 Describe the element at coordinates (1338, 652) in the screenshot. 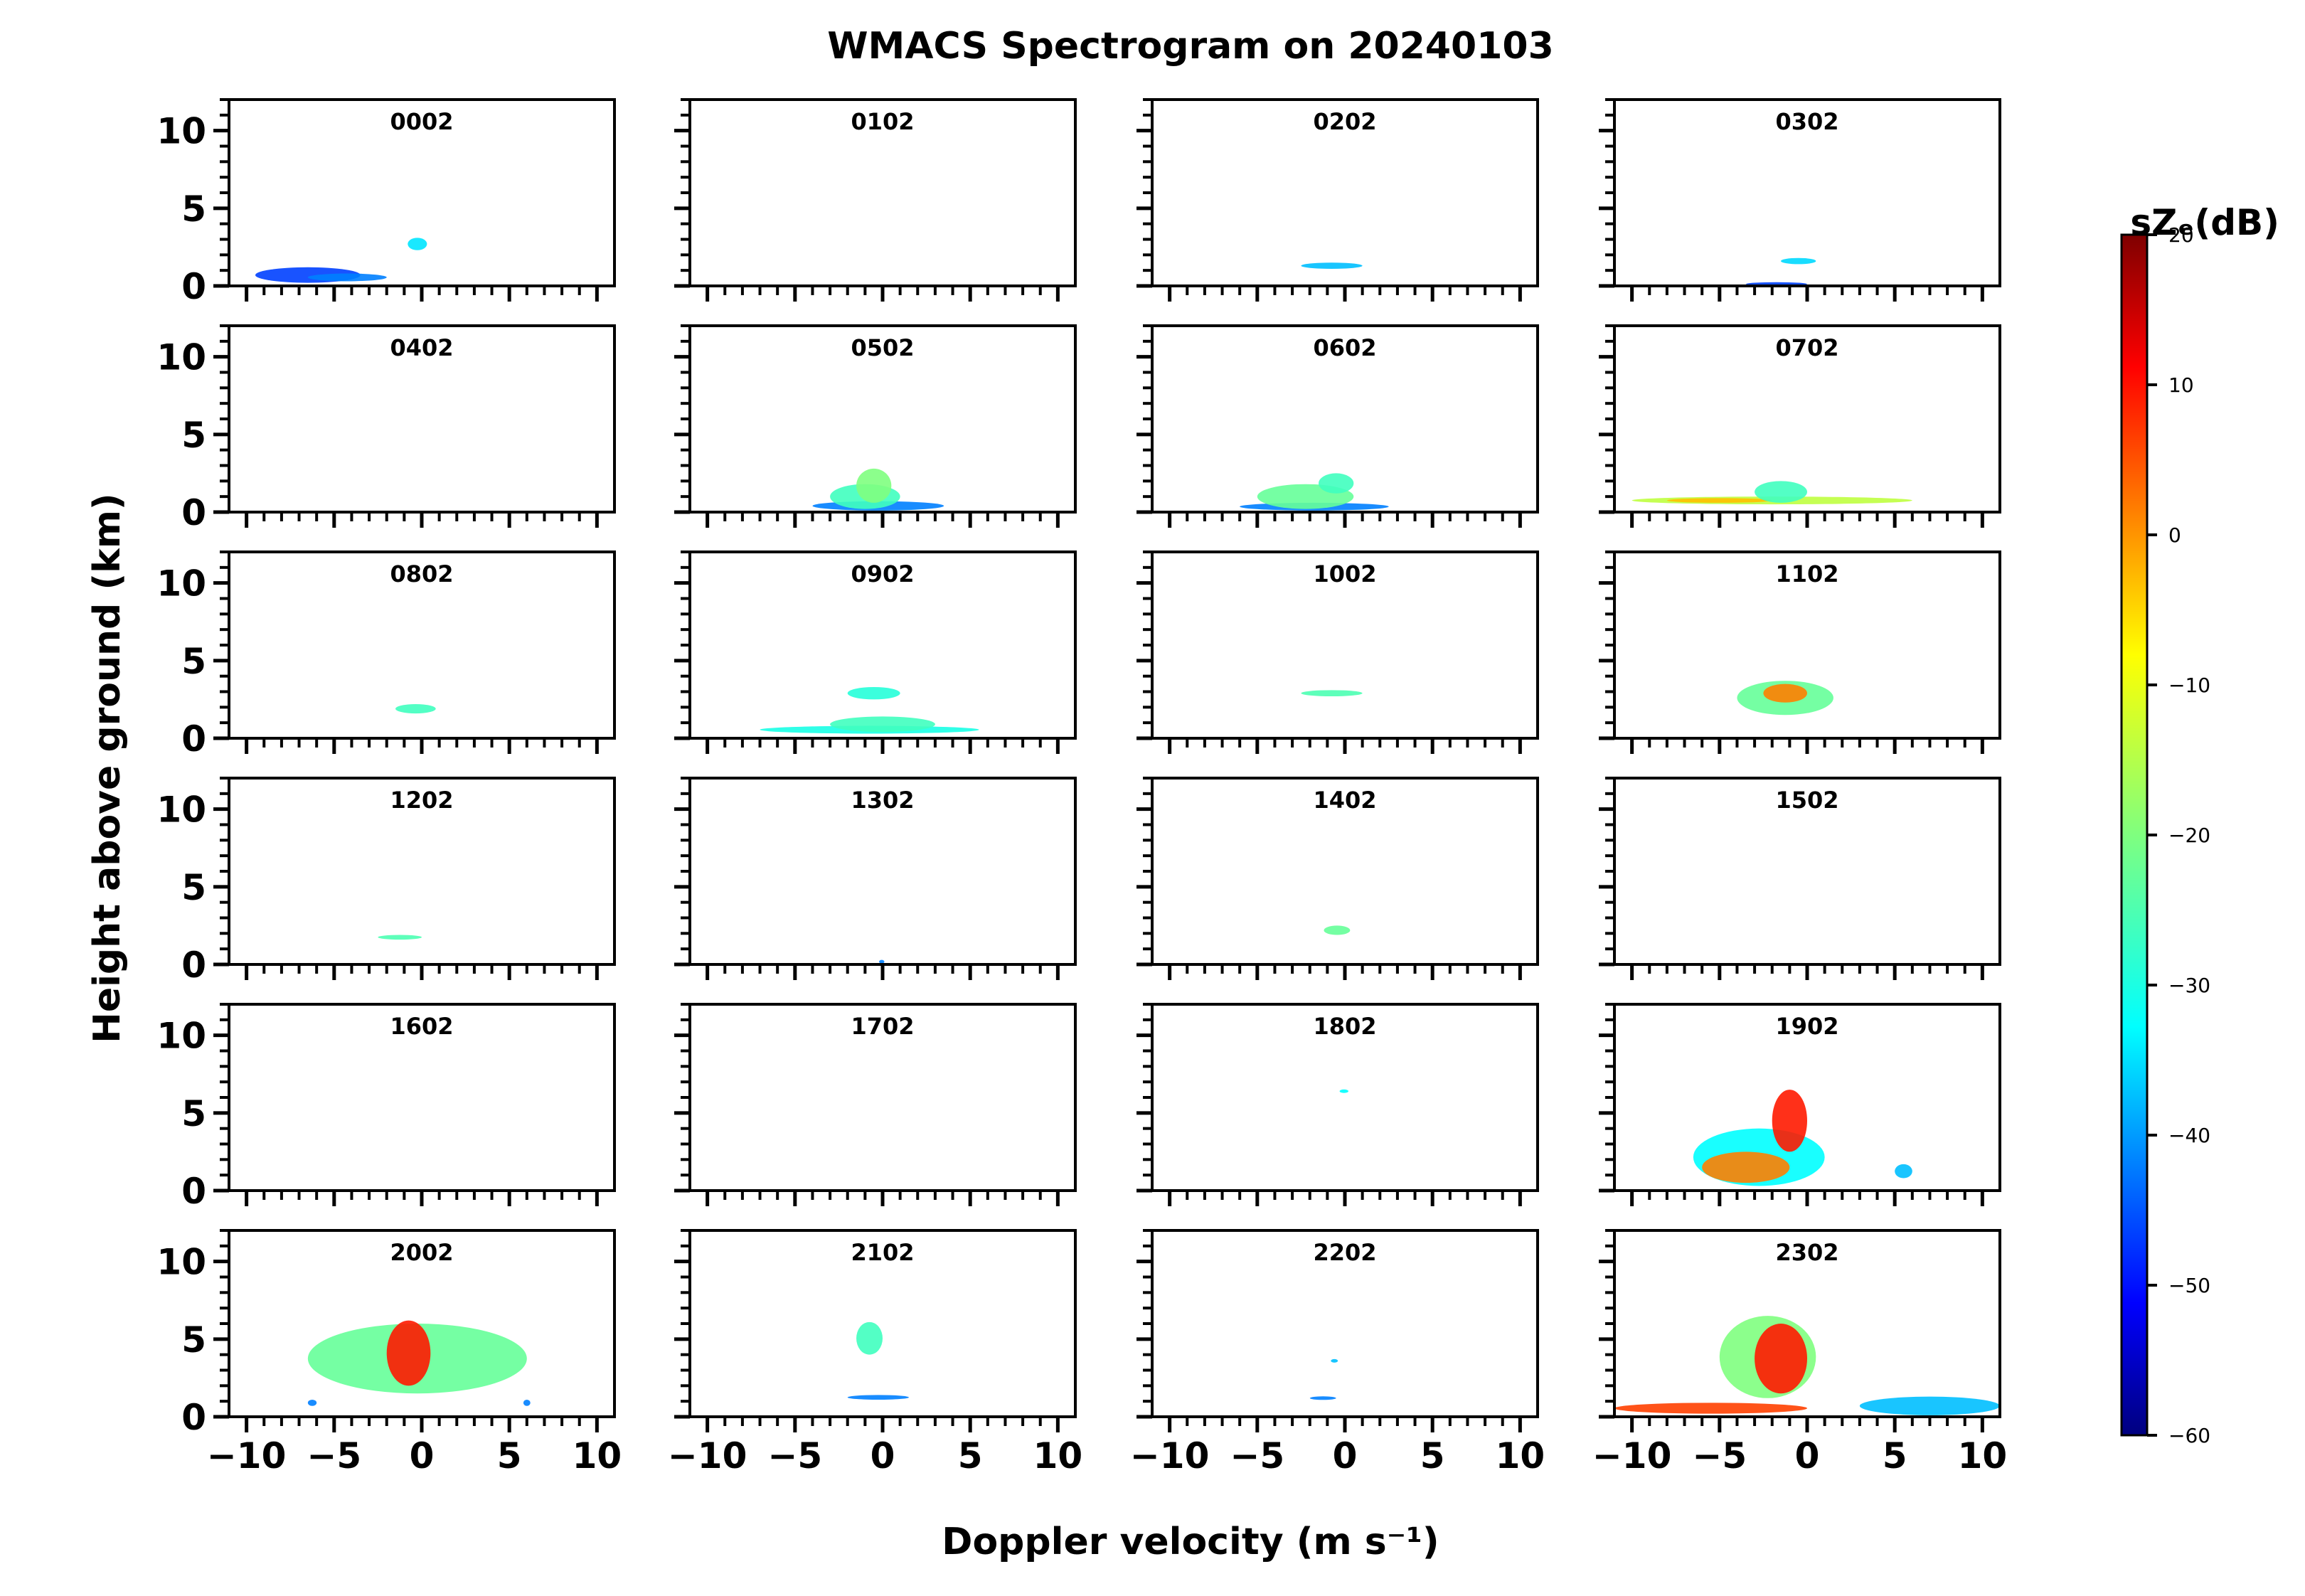

I see `panel-1002: 1002` at that location.